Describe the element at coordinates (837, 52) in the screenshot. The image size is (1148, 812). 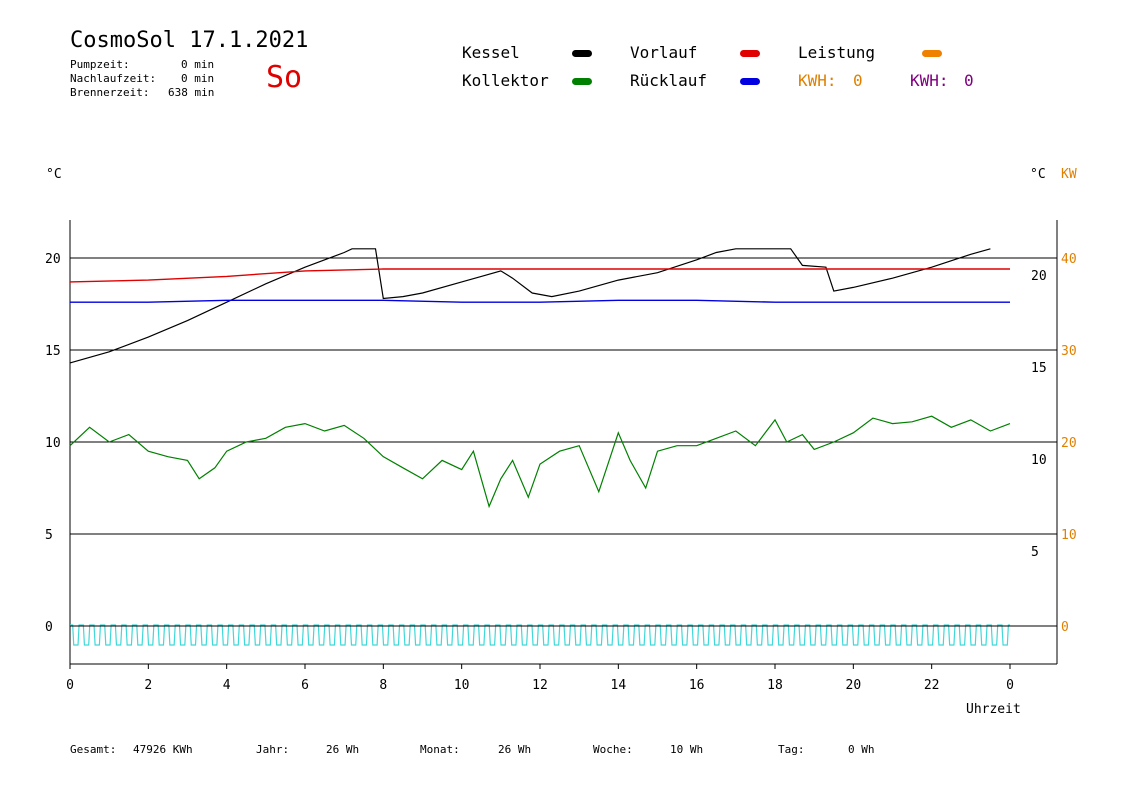
I see `legend-leistung-label: Leistung` at that location.